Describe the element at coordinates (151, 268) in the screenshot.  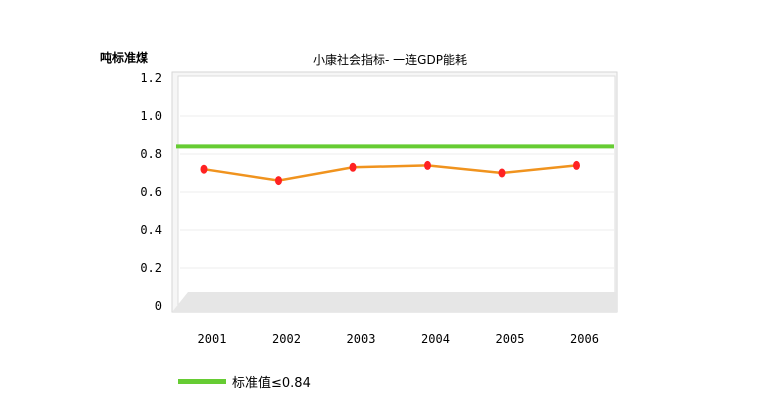
I see `y-tick-label: 0.2` at that location.